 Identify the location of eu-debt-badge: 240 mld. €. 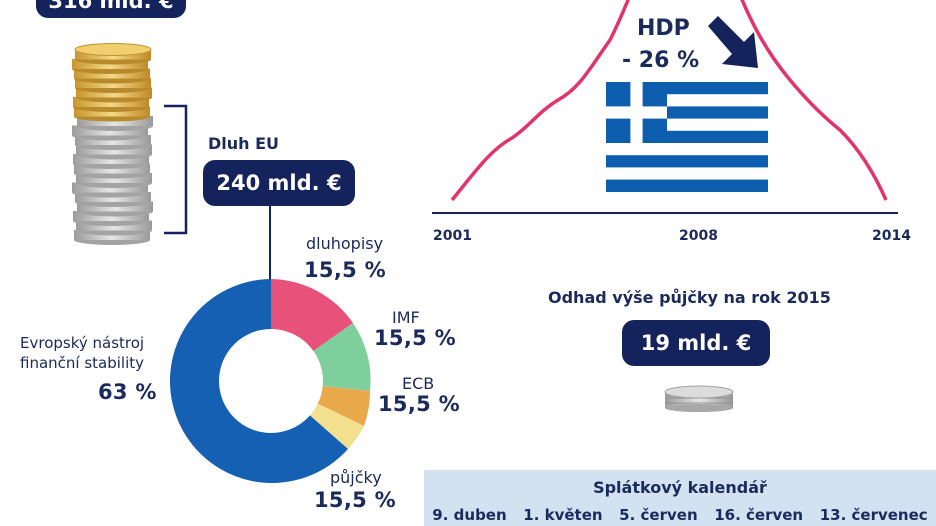
(279, 183).